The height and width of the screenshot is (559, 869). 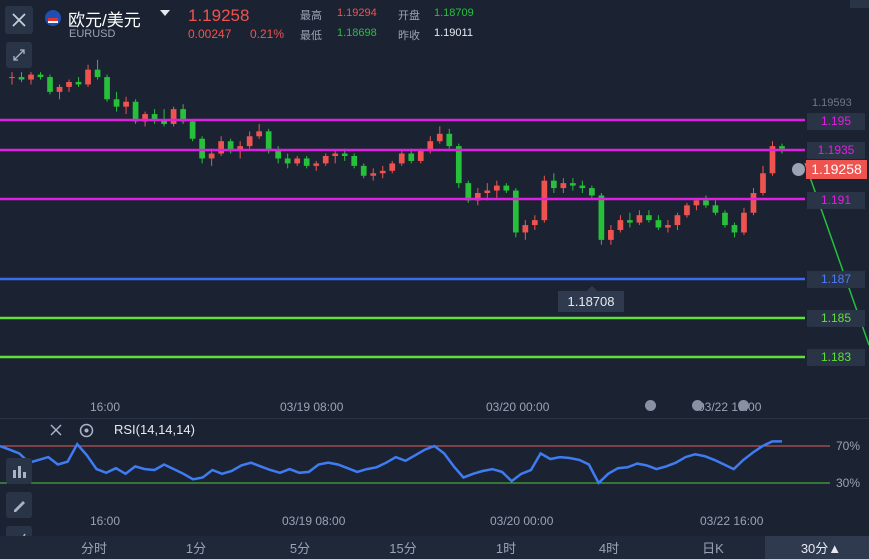 I want to click on current-price-tag: 1.19258, so click(x=836, y=169).